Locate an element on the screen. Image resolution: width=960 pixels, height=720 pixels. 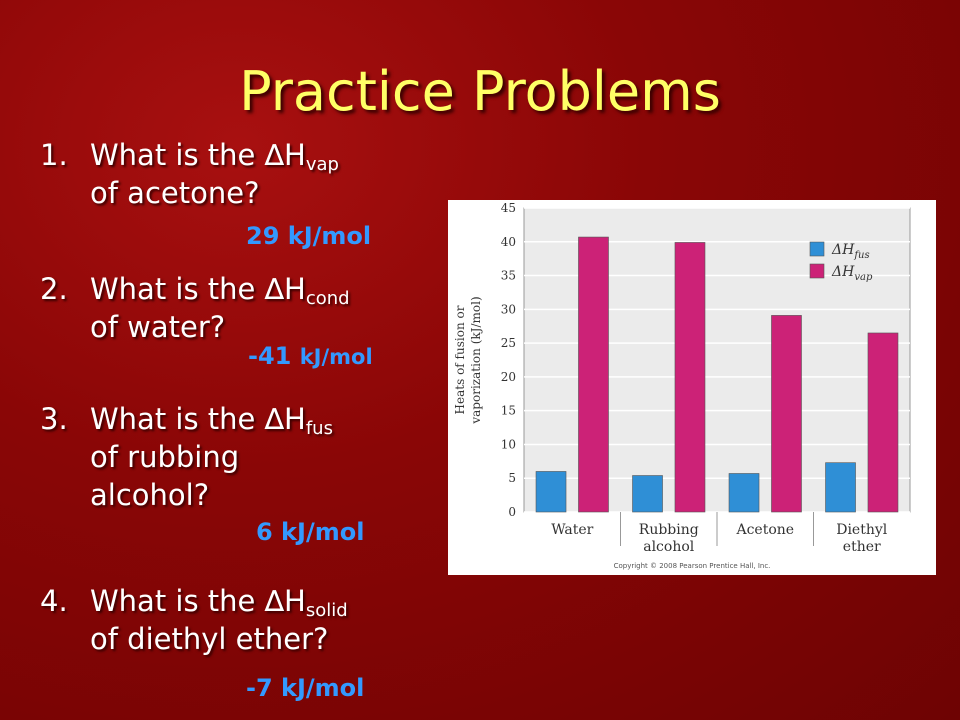
question-line: of water? is located at coordinates (158, 327).